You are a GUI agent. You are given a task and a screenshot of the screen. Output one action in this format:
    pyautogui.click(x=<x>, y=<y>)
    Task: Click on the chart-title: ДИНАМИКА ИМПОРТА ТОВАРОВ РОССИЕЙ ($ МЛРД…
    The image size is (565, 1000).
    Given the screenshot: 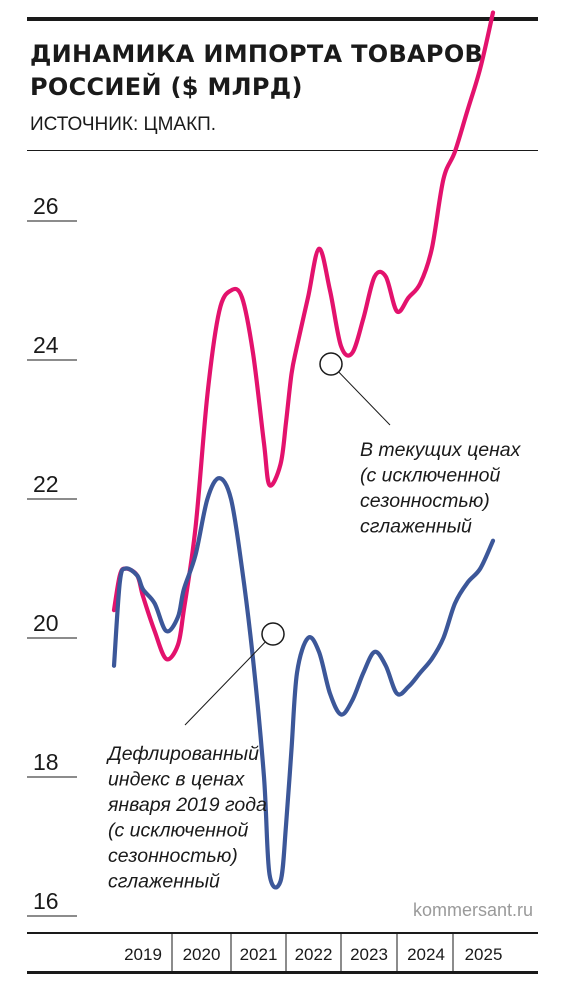 What is the action you would take?
    pyautogui.click(x=257, y=70)
    